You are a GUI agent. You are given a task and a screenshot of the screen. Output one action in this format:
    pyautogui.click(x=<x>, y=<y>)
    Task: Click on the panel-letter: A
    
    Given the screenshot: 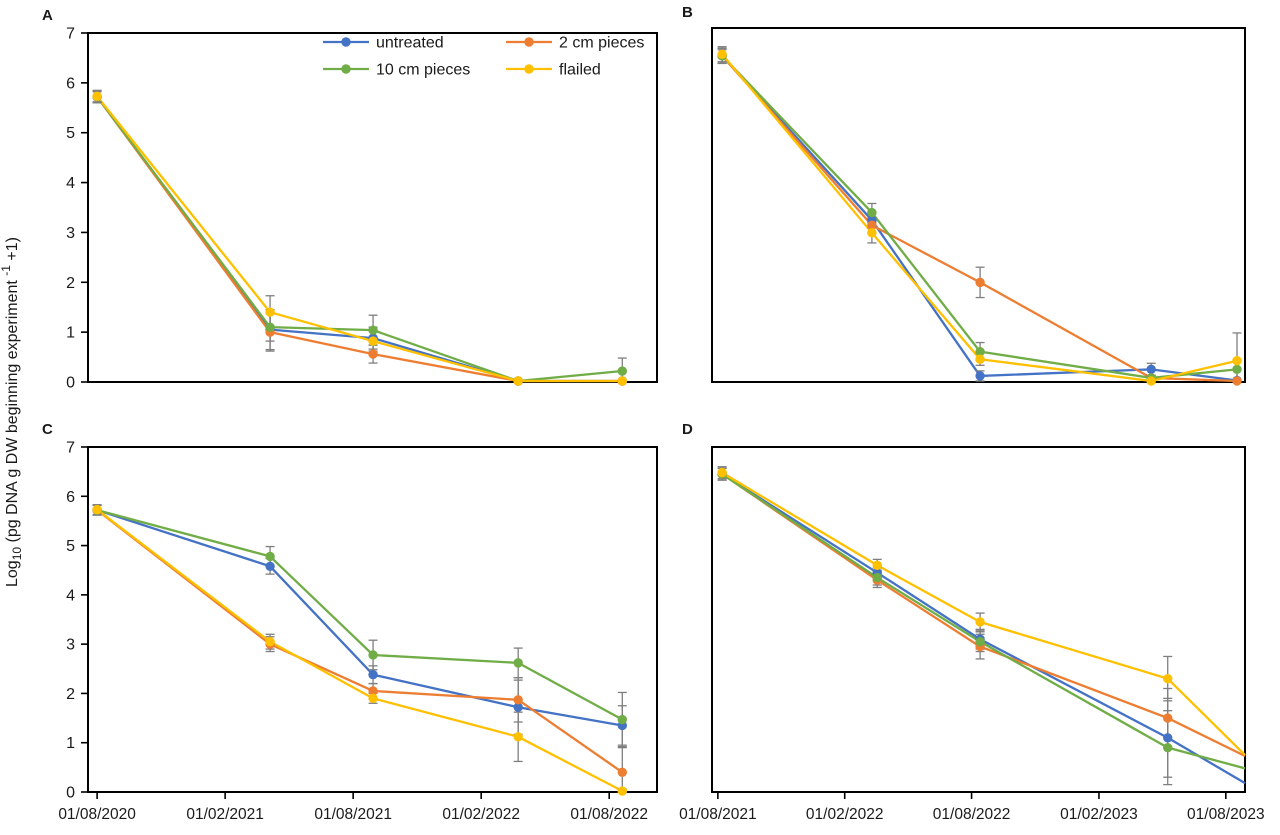 What is the action you would take?
    pyautogui.click(x=47, y=15)
    